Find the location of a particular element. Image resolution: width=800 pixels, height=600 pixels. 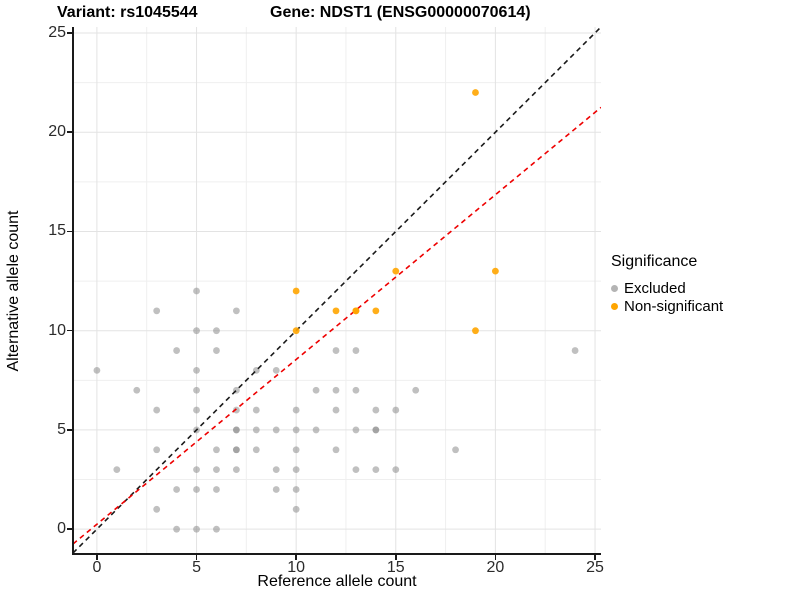

y-axis-title: Alternative allele count is located at coordinates (13, 291).